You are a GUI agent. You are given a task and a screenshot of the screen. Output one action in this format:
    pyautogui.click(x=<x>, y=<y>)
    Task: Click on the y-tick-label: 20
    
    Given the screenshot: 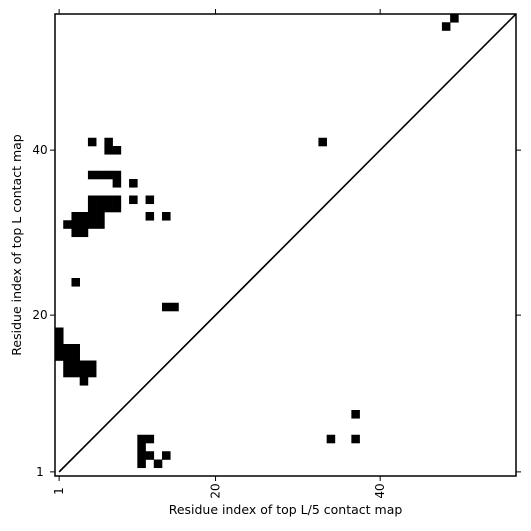 What is the action you would take?
    pyautogui.click(x=39, y=315)
    